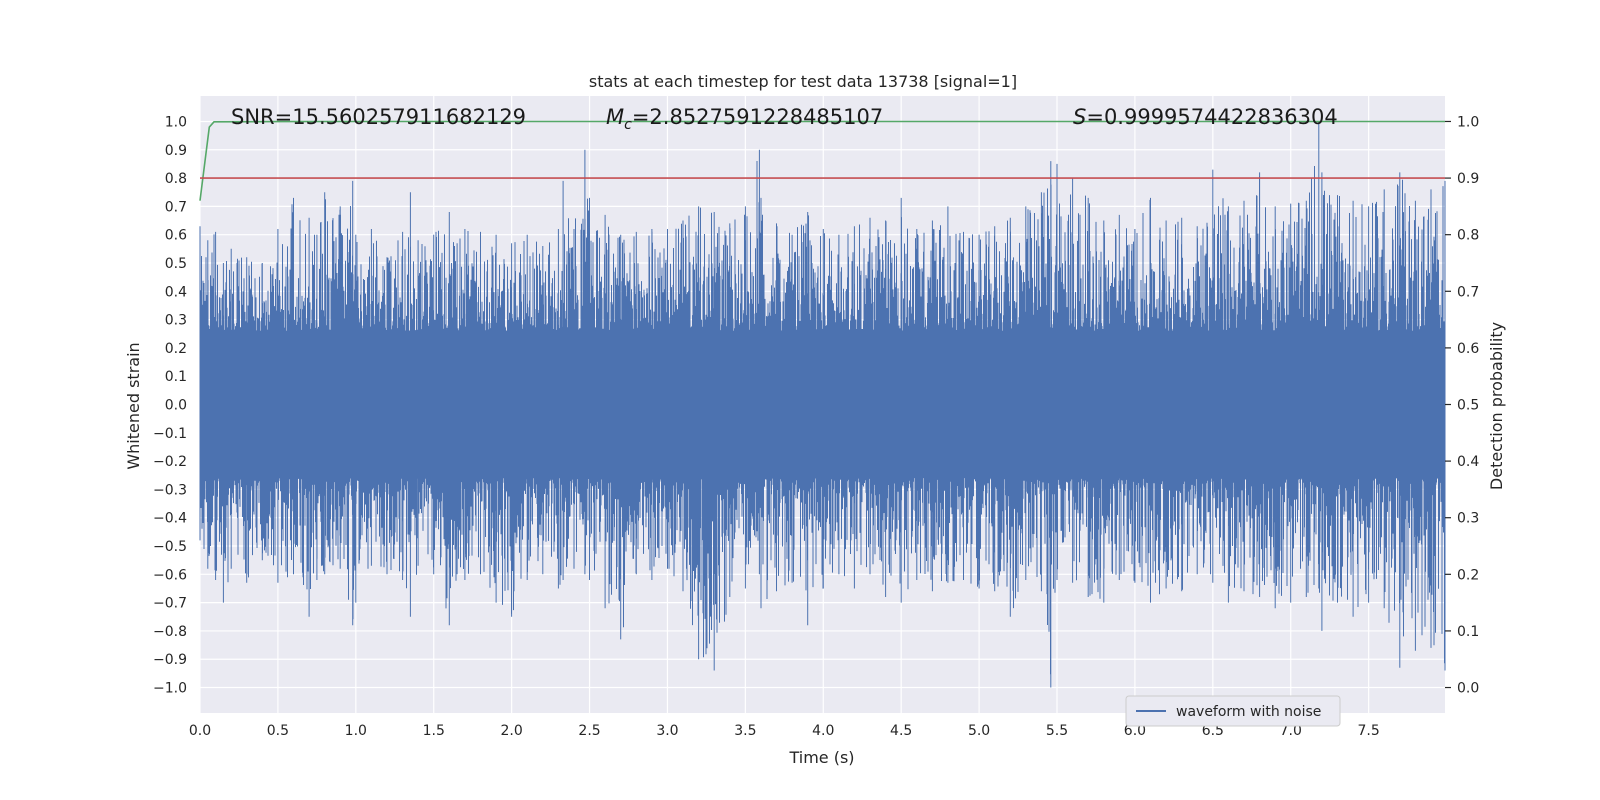  I want to click on right-y-tick-label: 0.6, so click(1468, 349).